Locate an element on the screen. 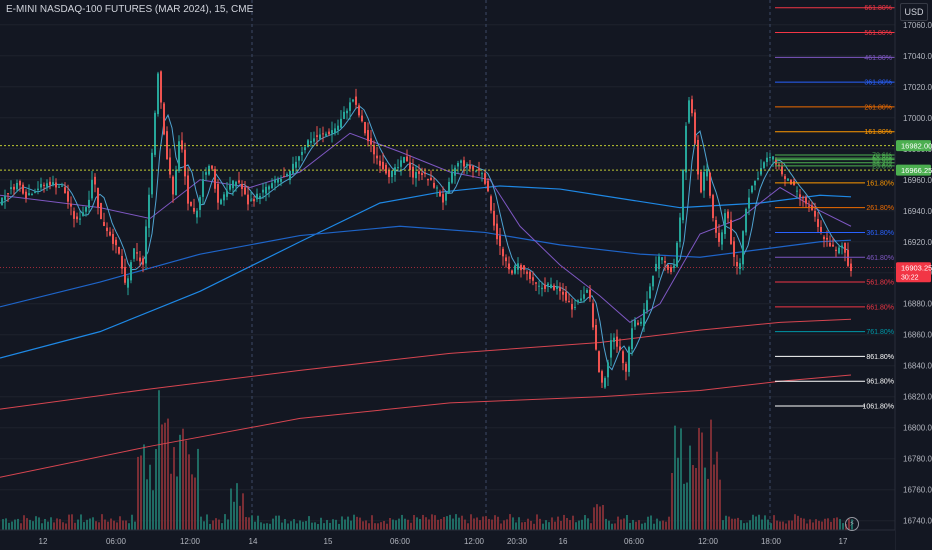 This screenshot has width=932, height=550. price-tick-label: 16920.00 is located at coordinates (917, 242).